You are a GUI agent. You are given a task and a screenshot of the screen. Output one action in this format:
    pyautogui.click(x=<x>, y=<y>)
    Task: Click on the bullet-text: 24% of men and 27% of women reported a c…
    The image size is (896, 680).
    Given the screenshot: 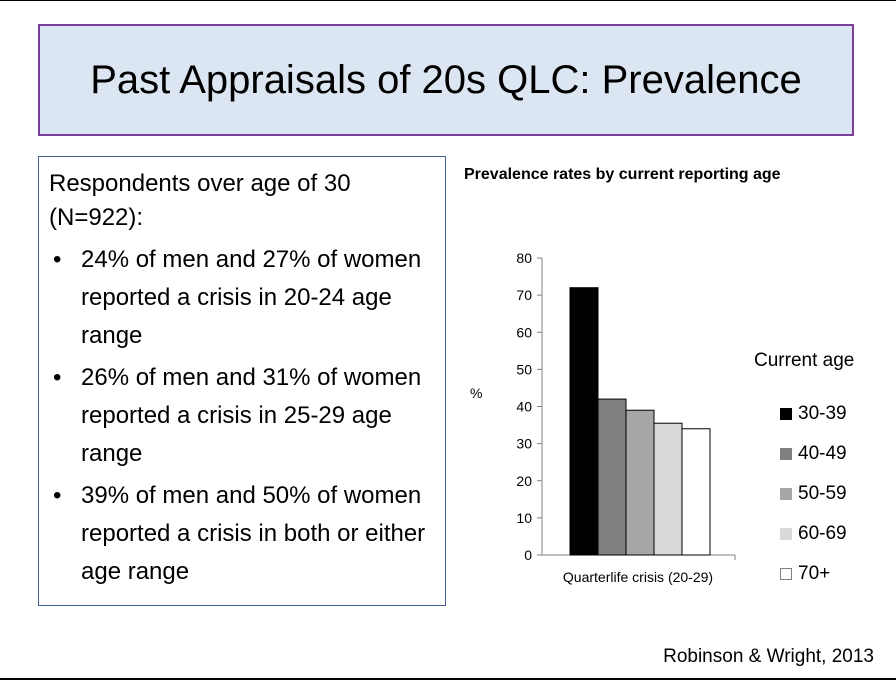 What is the action you would take?
    pyautogui.click(x=251, y=297)
    